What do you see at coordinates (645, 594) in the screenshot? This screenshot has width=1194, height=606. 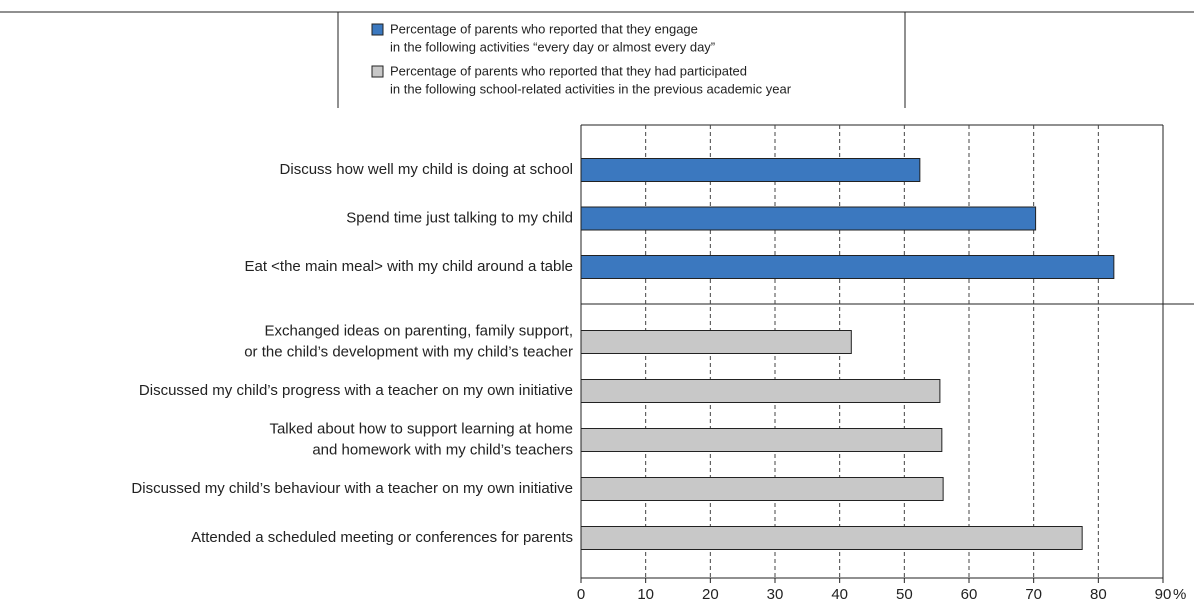 I see `x-tick-label: 10` at bounding box center [645, 594].